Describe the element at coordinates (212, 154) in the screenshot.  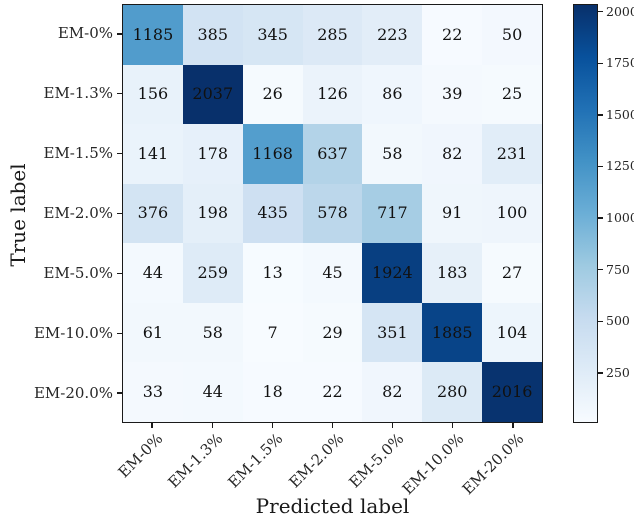
I see `matrix-cell: 178` at that location.